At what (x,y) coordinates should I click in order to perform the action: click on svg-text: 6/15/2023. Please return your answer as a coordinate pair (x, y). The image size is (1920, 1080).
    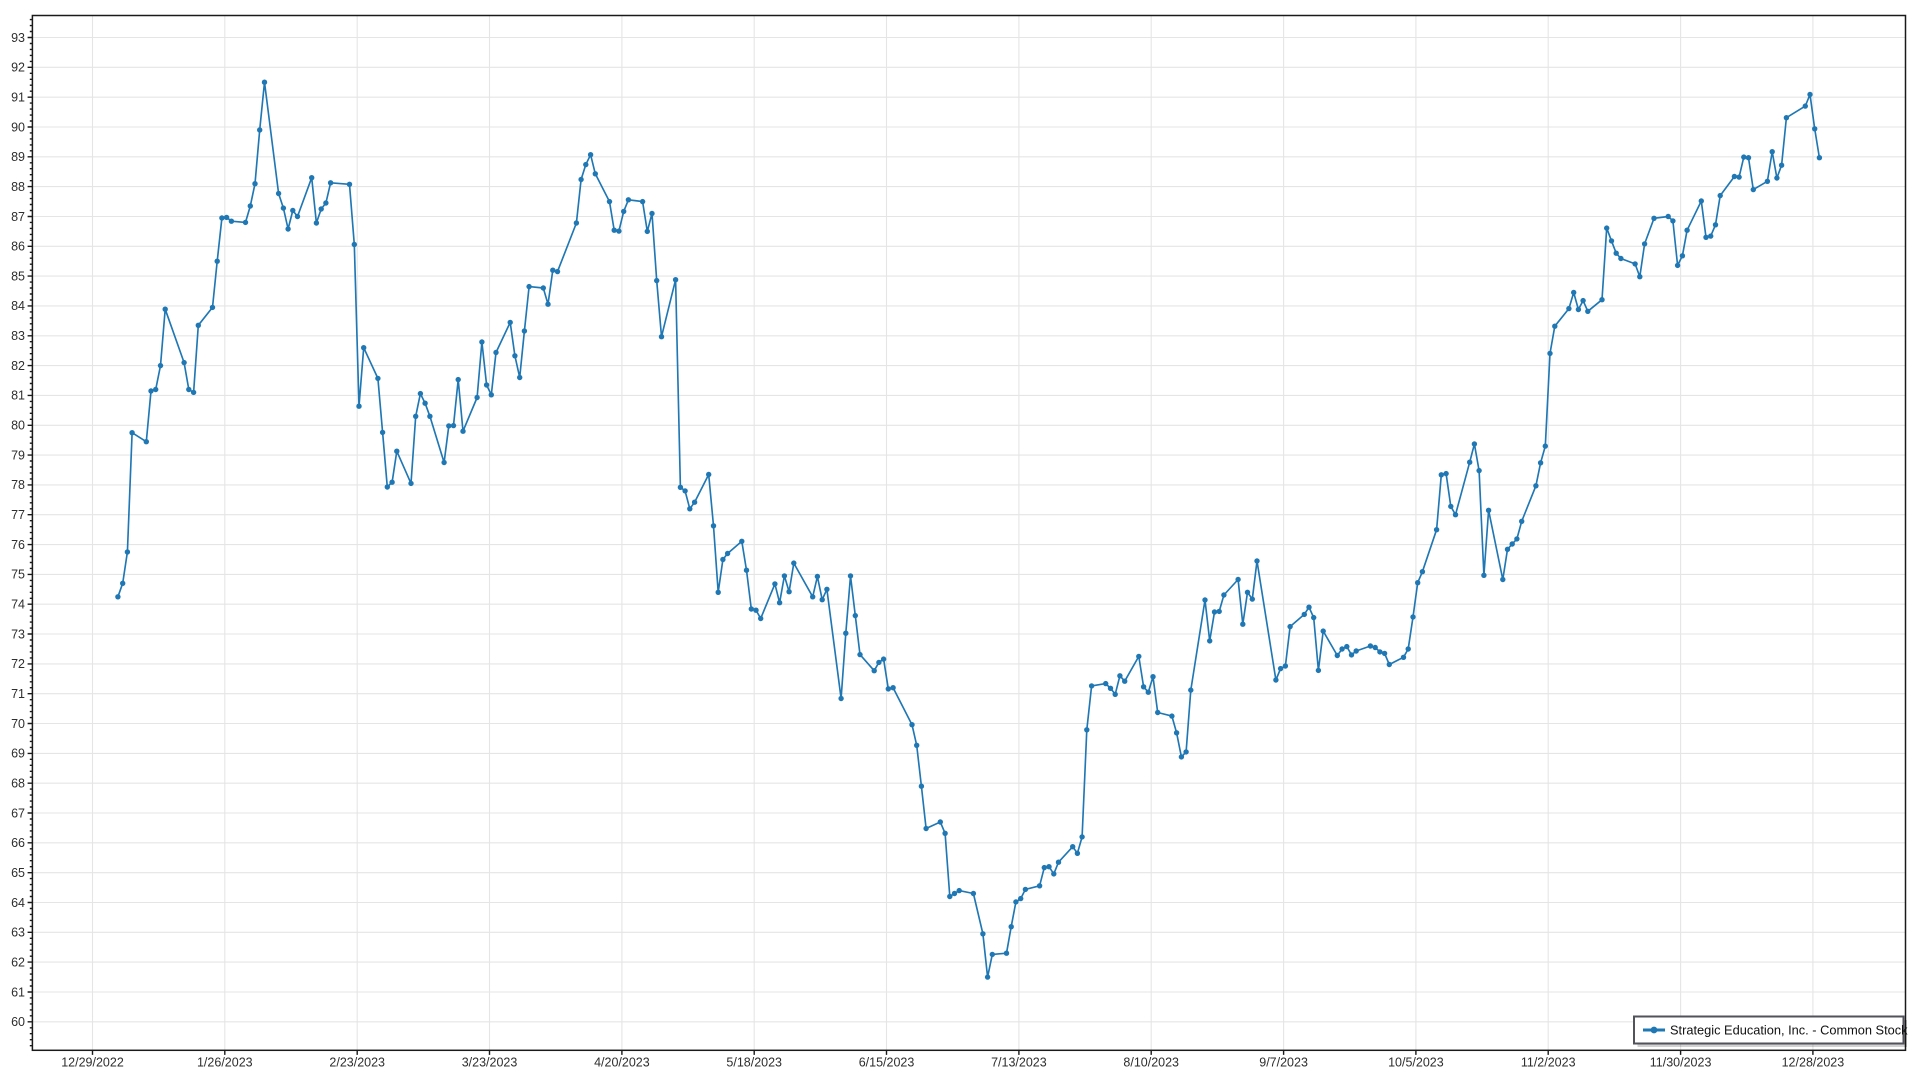
    Looking at the image, I should click on (887, 1063).